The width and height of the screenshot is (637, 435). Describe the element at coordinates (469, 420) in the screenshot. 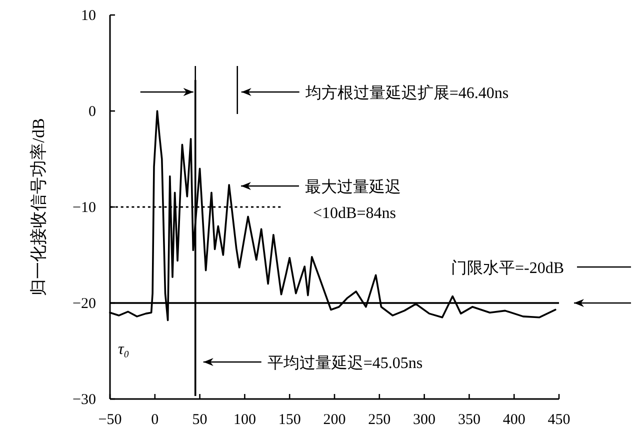

I see `x-tick-label: 350` at that location.